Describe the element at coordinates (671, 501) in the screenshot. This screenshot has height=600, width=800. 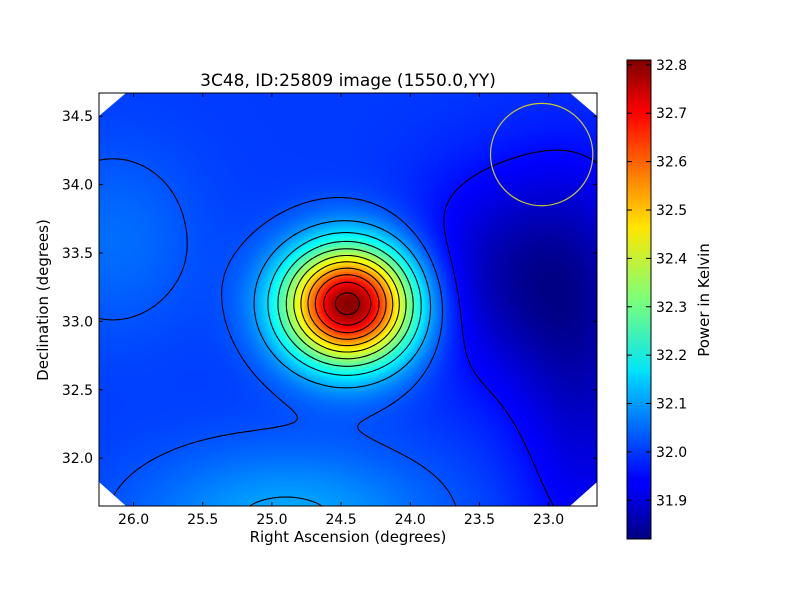
I see `colorbar-tick-label: 31.9` at that location.